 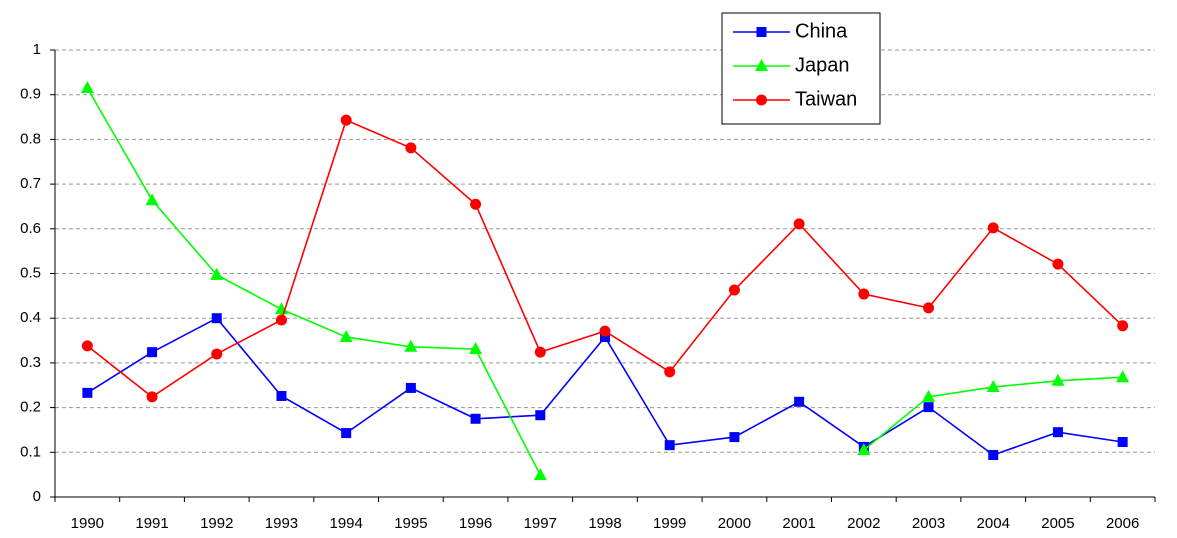 What do you see at coordinates (863, 523) in the screenshot?
I see `x-tick-label: 2002` at bounding box center [863, 523].